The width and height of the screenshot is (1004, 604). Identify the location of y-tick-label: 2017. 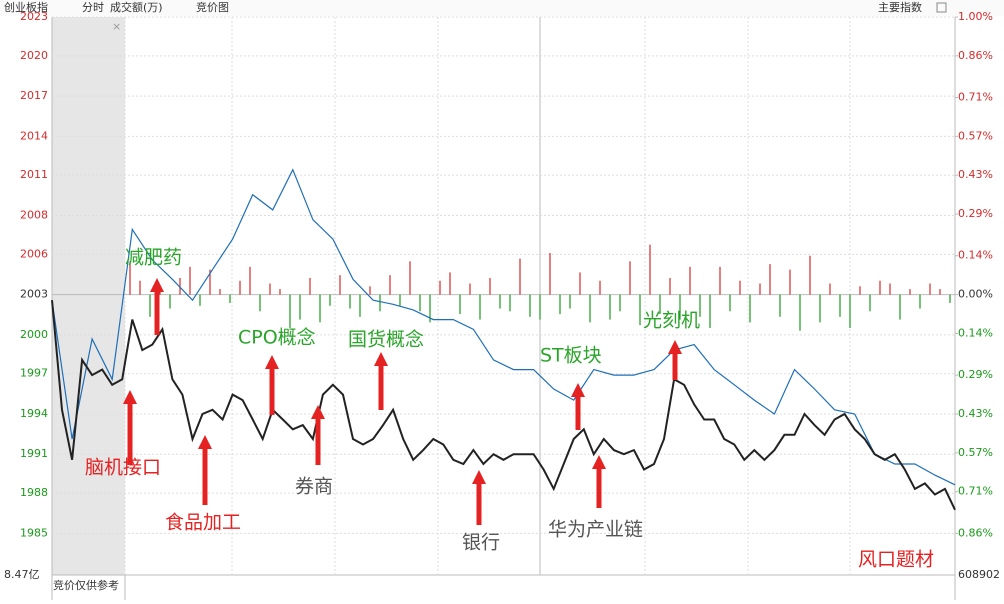
(34, 95).